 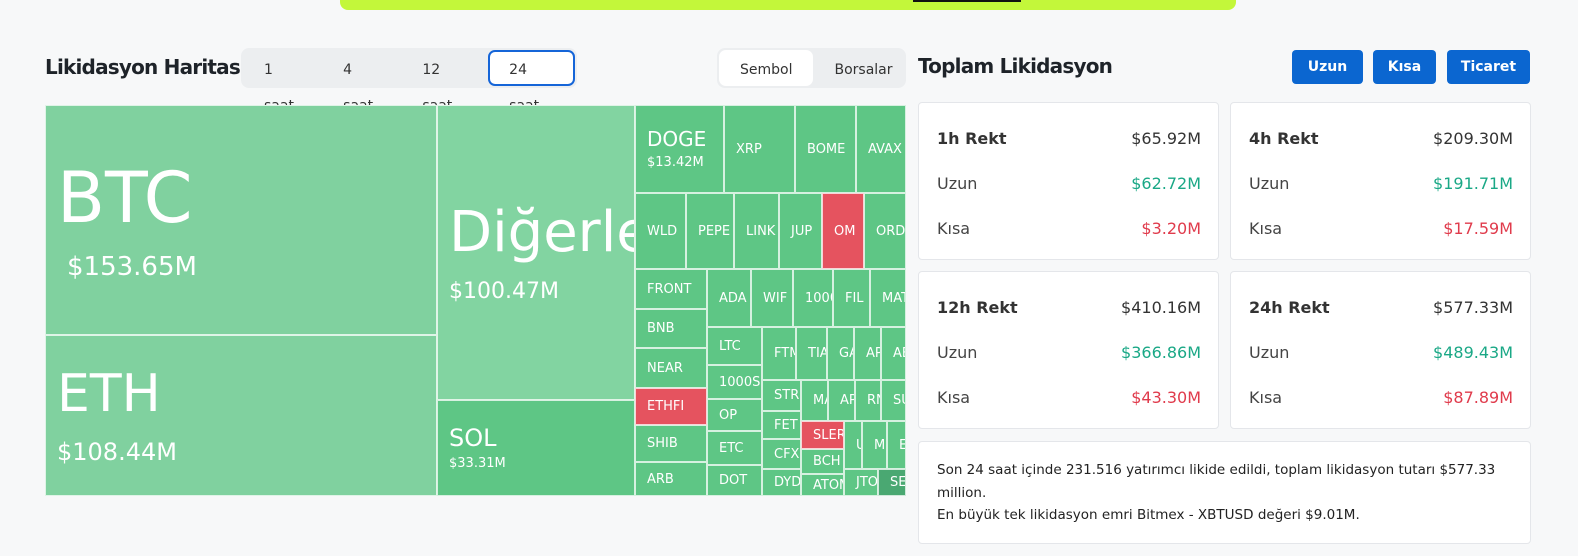 I want to click on treemap-tile: E, so click(x=896, y=445).